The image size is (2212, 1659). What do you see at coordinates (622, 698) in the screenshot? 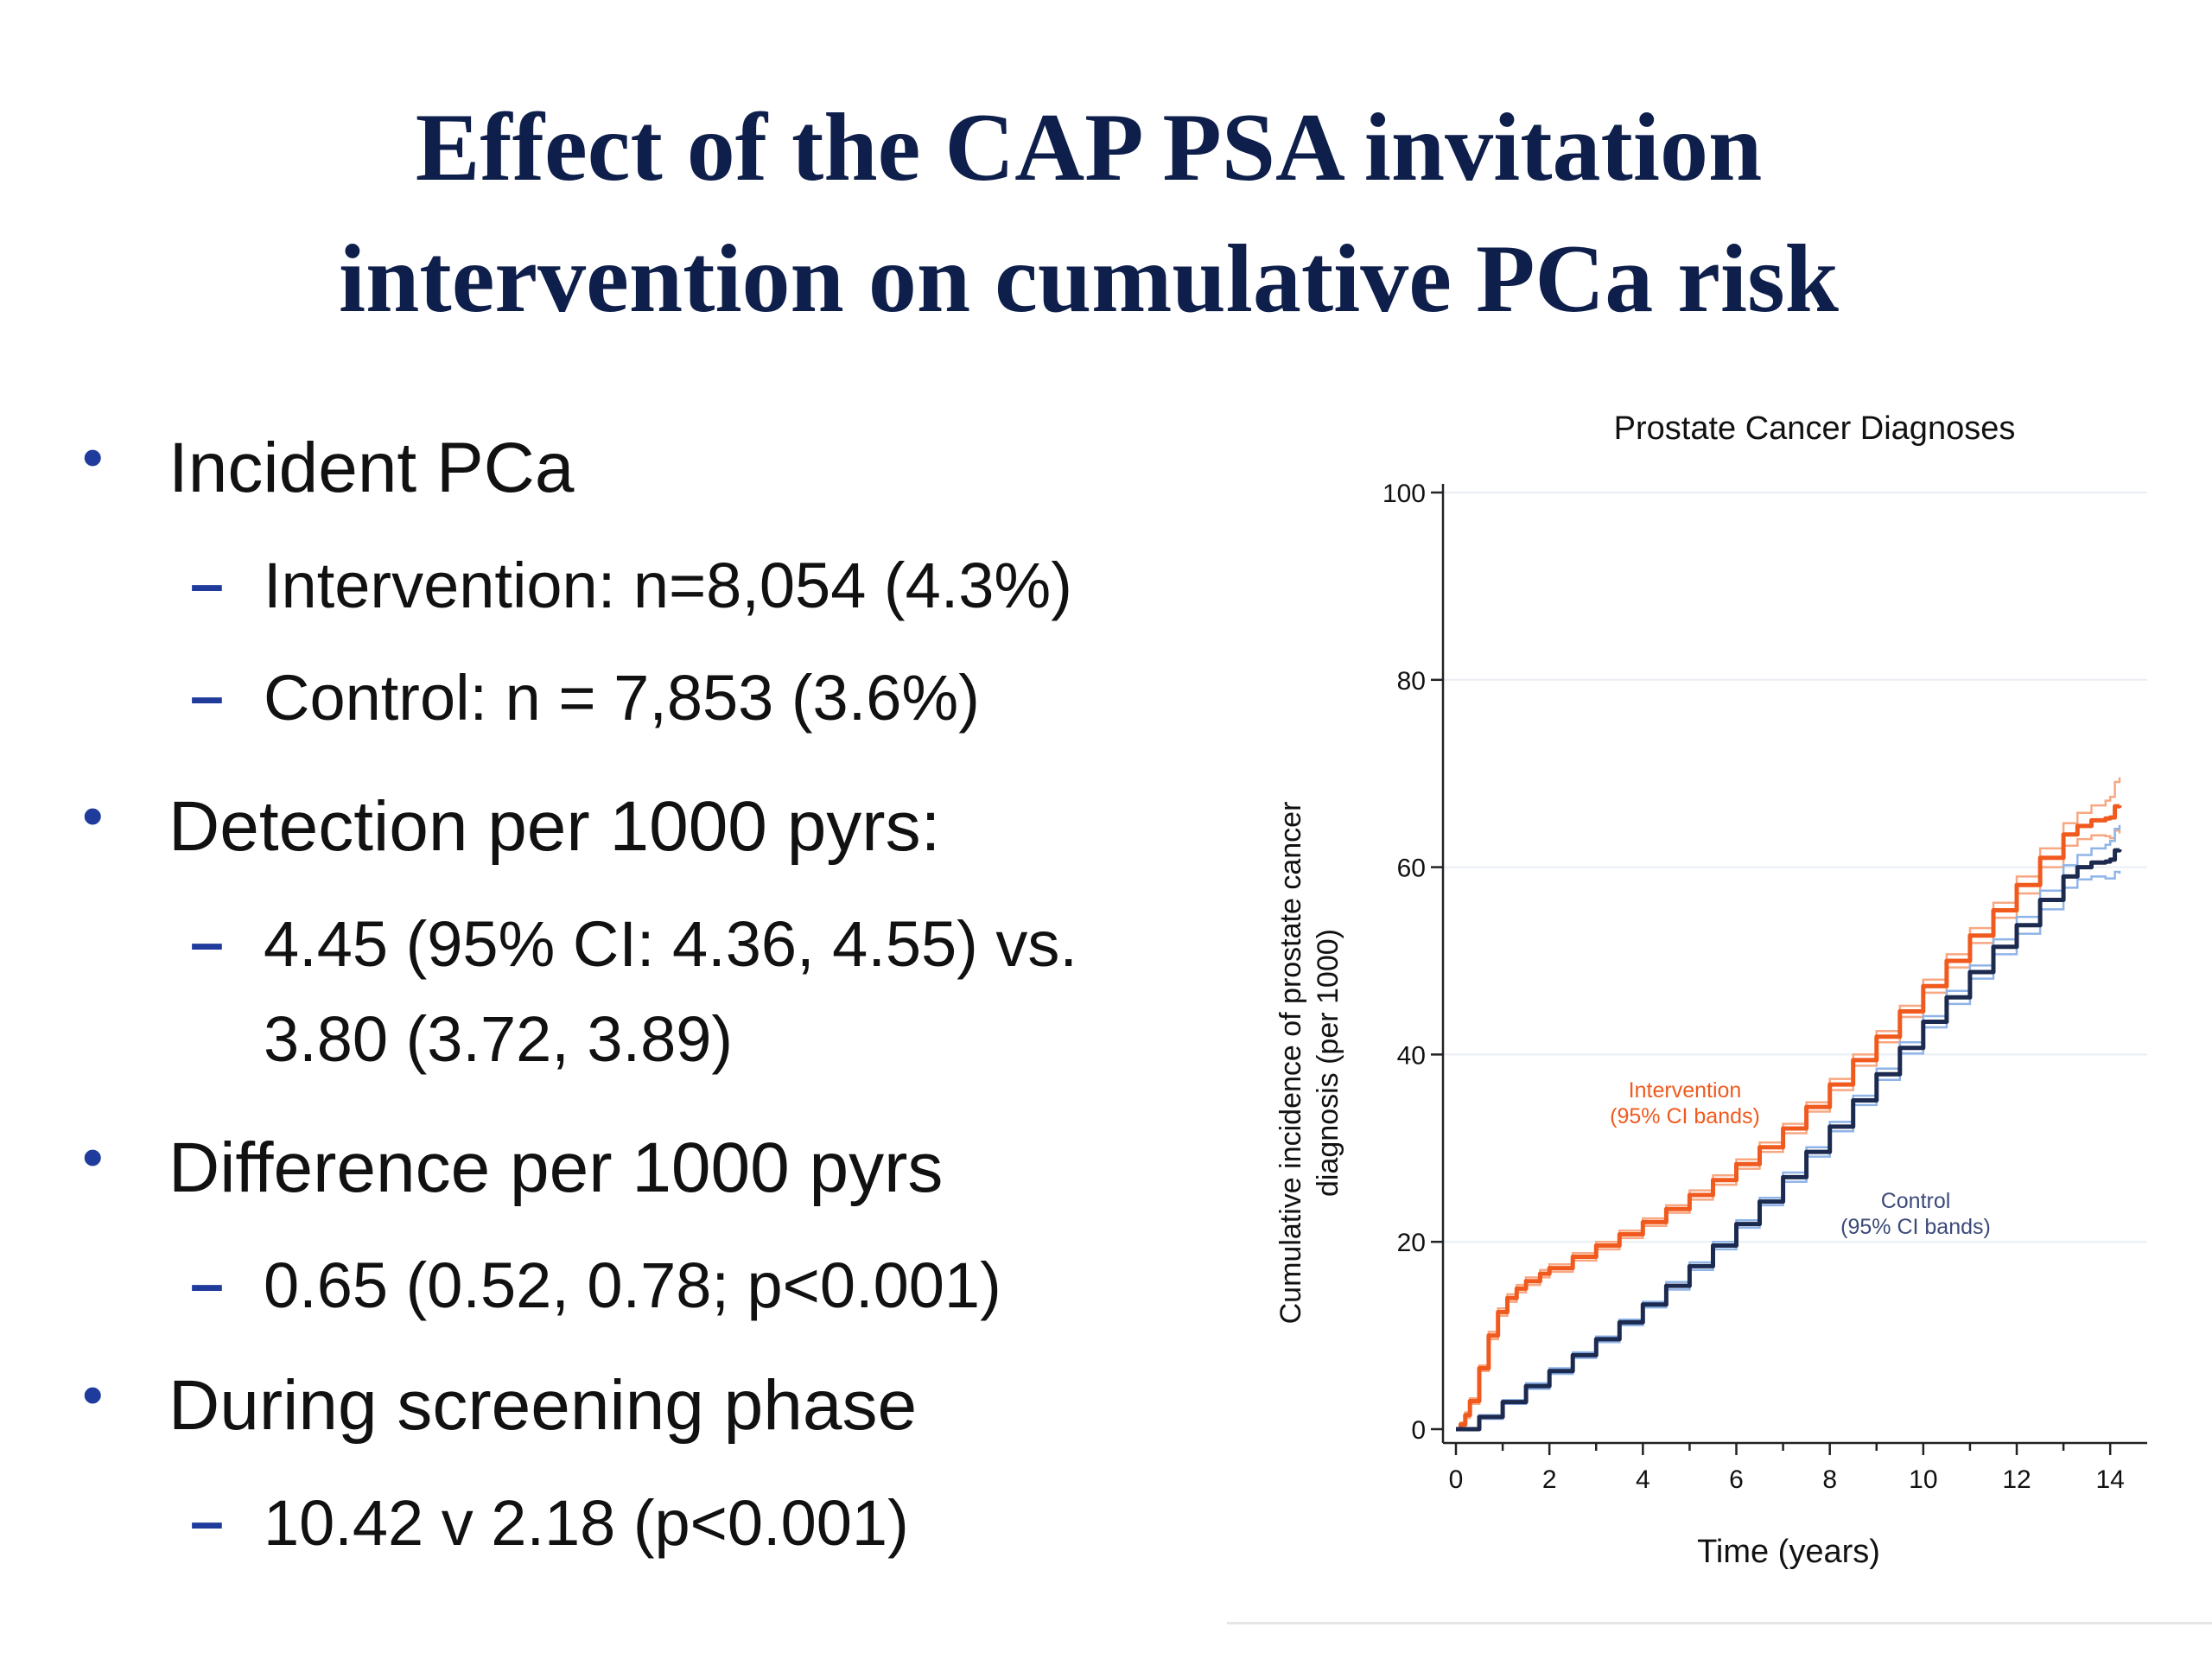
I see `sub-bullet-text: Control: n = 7,853 (3.6%)` at bounding box center [622, 698].